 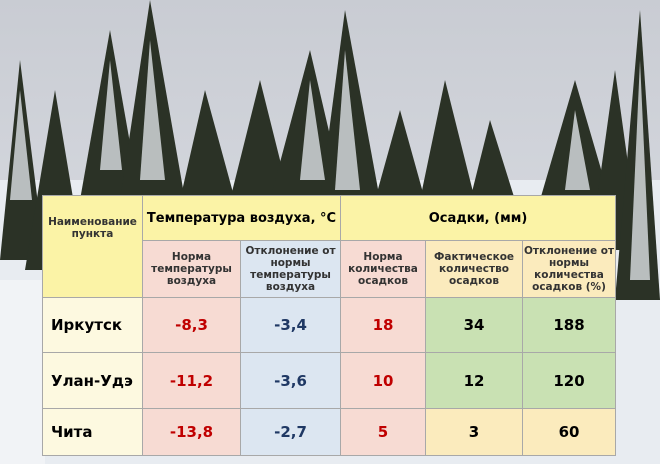 What do you see at coordinates (474, 325) in the screenshot?
I see `cell: 34` at bounding box center [474, 325].